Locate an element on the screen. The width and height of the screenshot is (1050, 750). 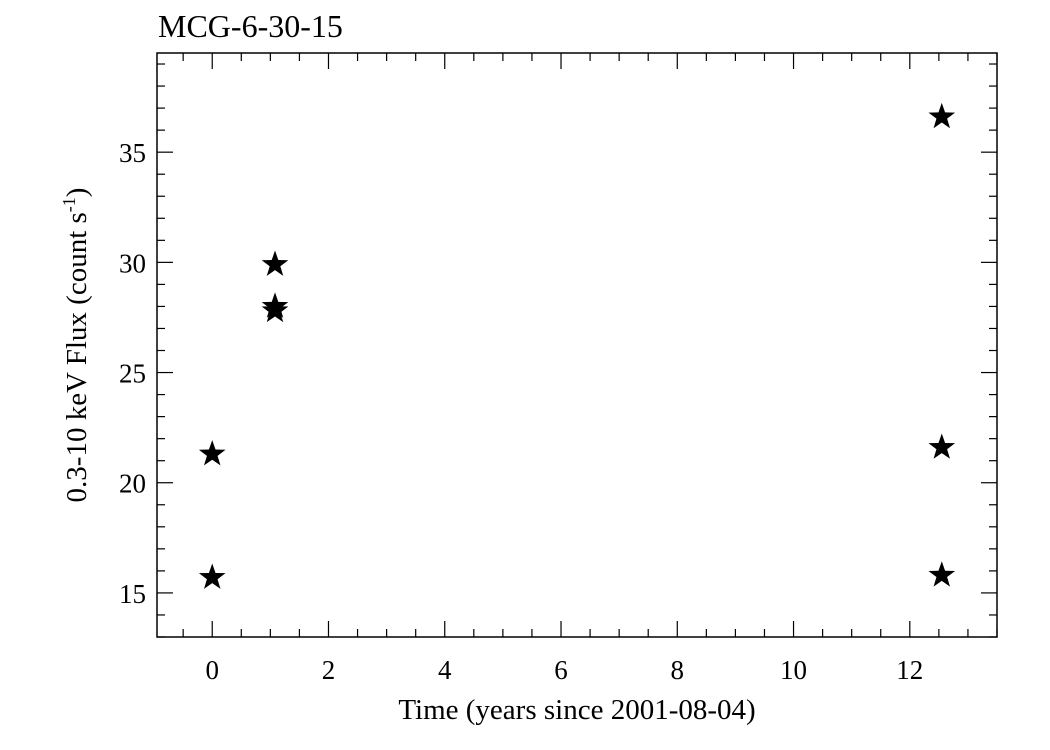
x-tick-label: 8 is located at coordinates (678, 670).